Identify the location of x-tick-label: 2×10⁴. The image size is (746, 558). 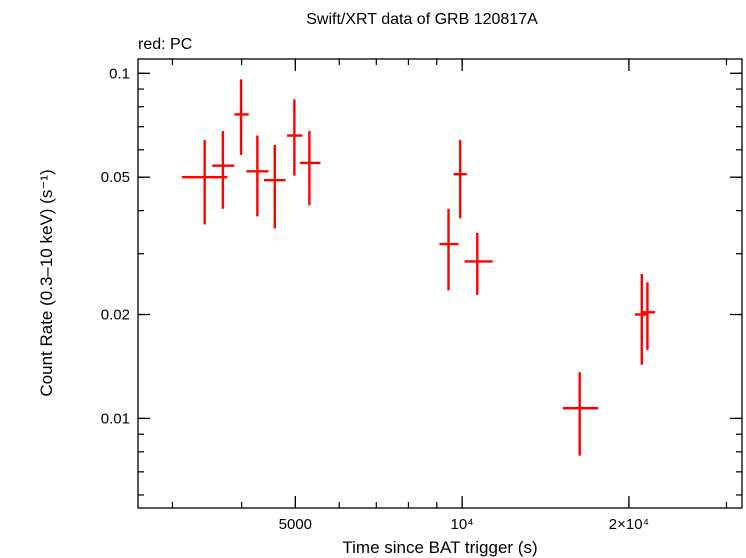
(629, 524).